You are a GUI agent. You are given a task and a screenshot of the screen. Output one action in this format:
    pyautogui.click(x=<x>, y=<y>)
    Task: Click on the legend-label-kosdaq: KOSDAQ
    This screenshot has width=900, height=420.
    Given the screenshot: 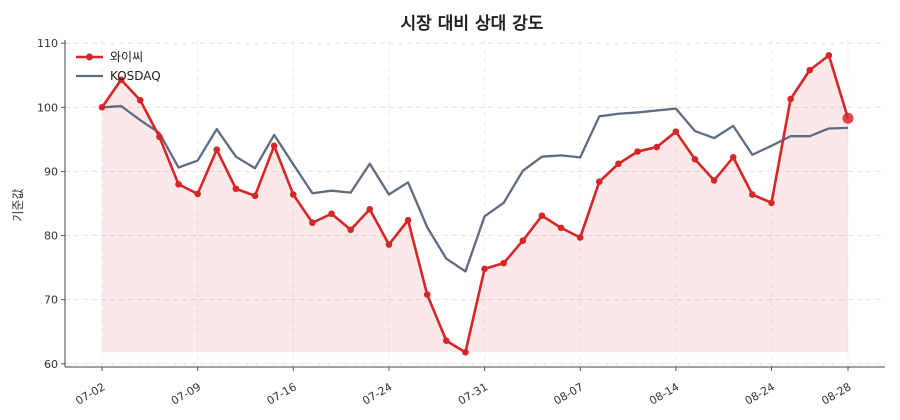 What is the action you would take?
    pyautogui.click(x=135, y=76)
    